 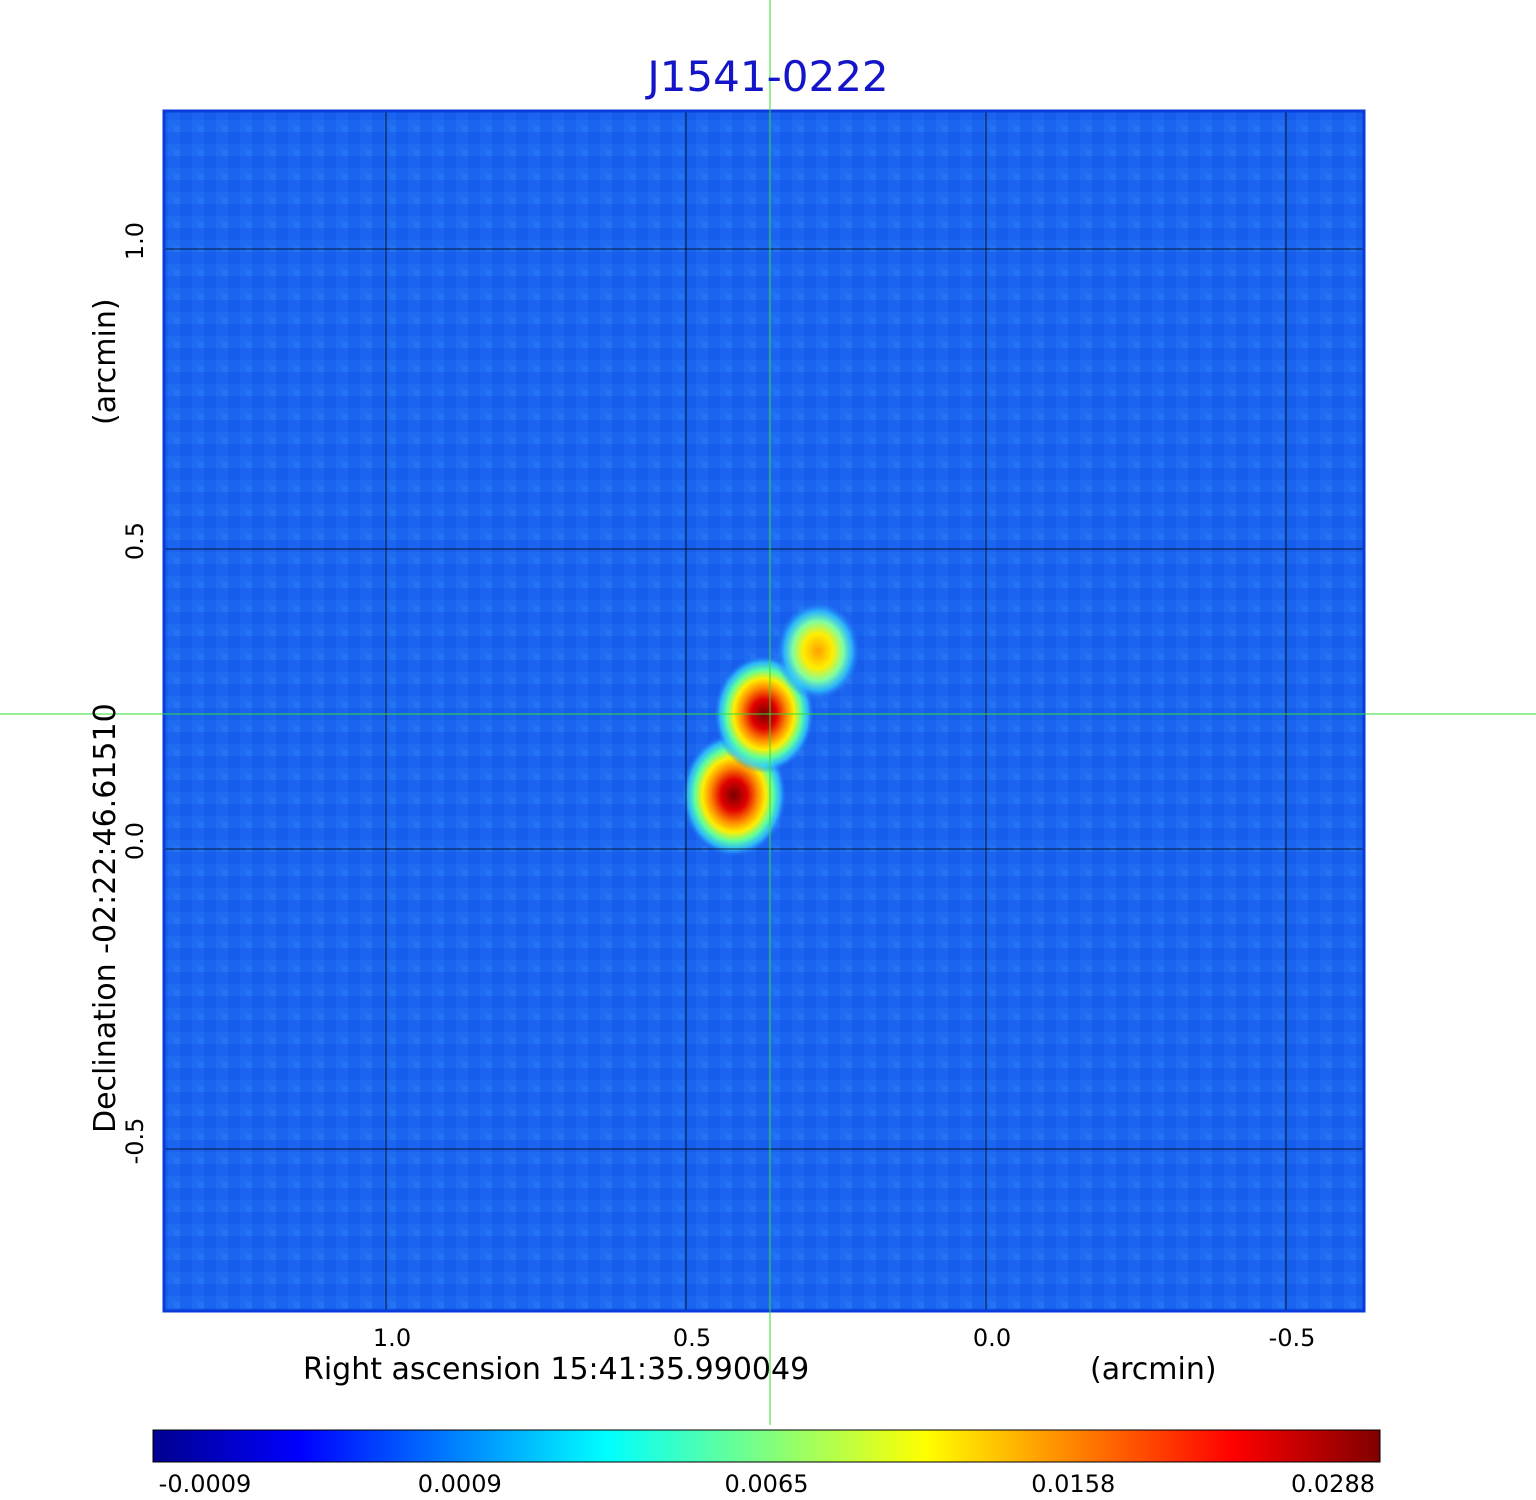 What do you see at coordinates (768, 76) in the screenshot?
I see `chart-title: J1541-0222` at bounding box center [768, 76].